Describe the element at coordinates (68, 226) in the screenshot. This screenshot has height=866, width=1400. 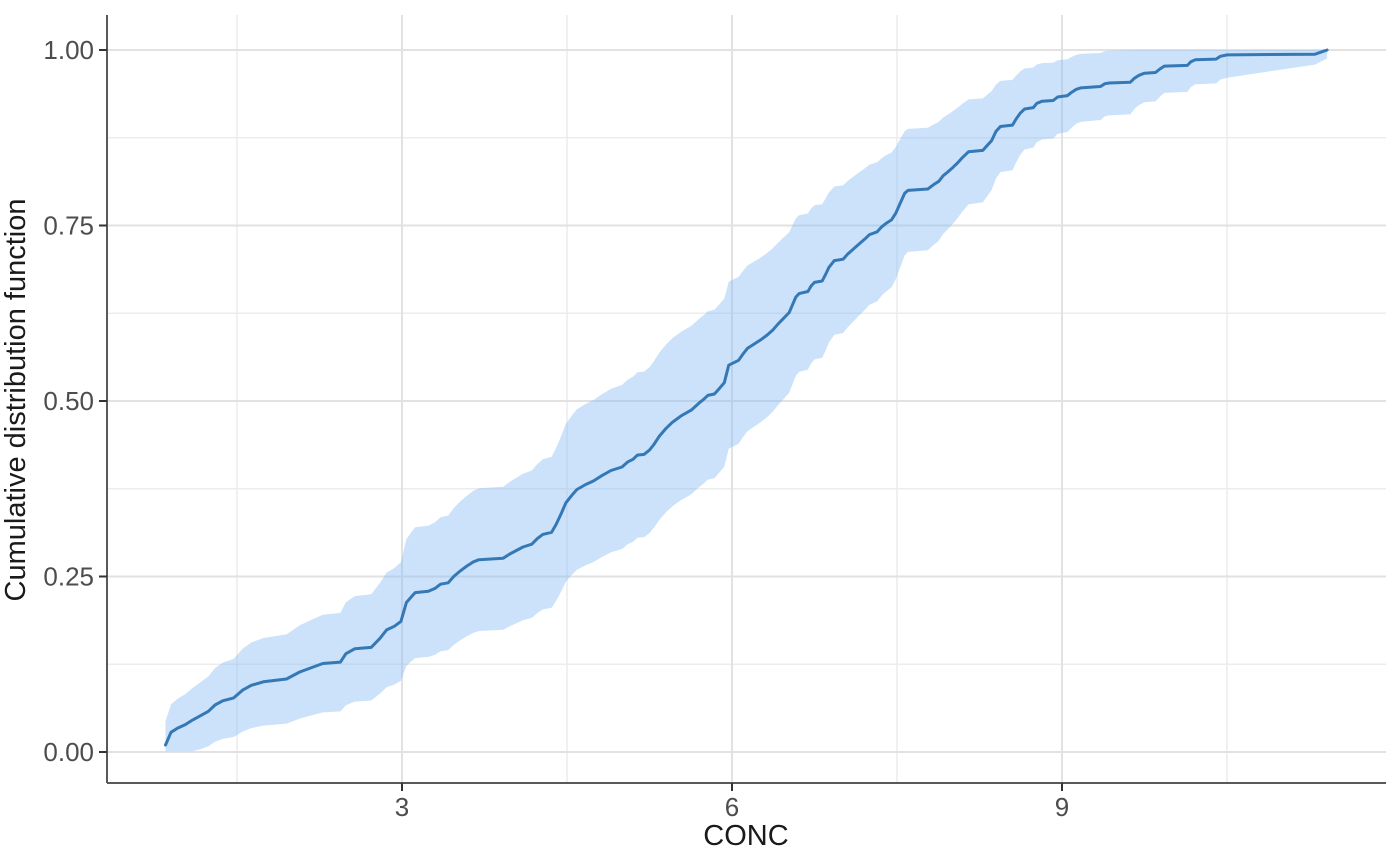
I see `y-tick-label: 0.75` at that location.